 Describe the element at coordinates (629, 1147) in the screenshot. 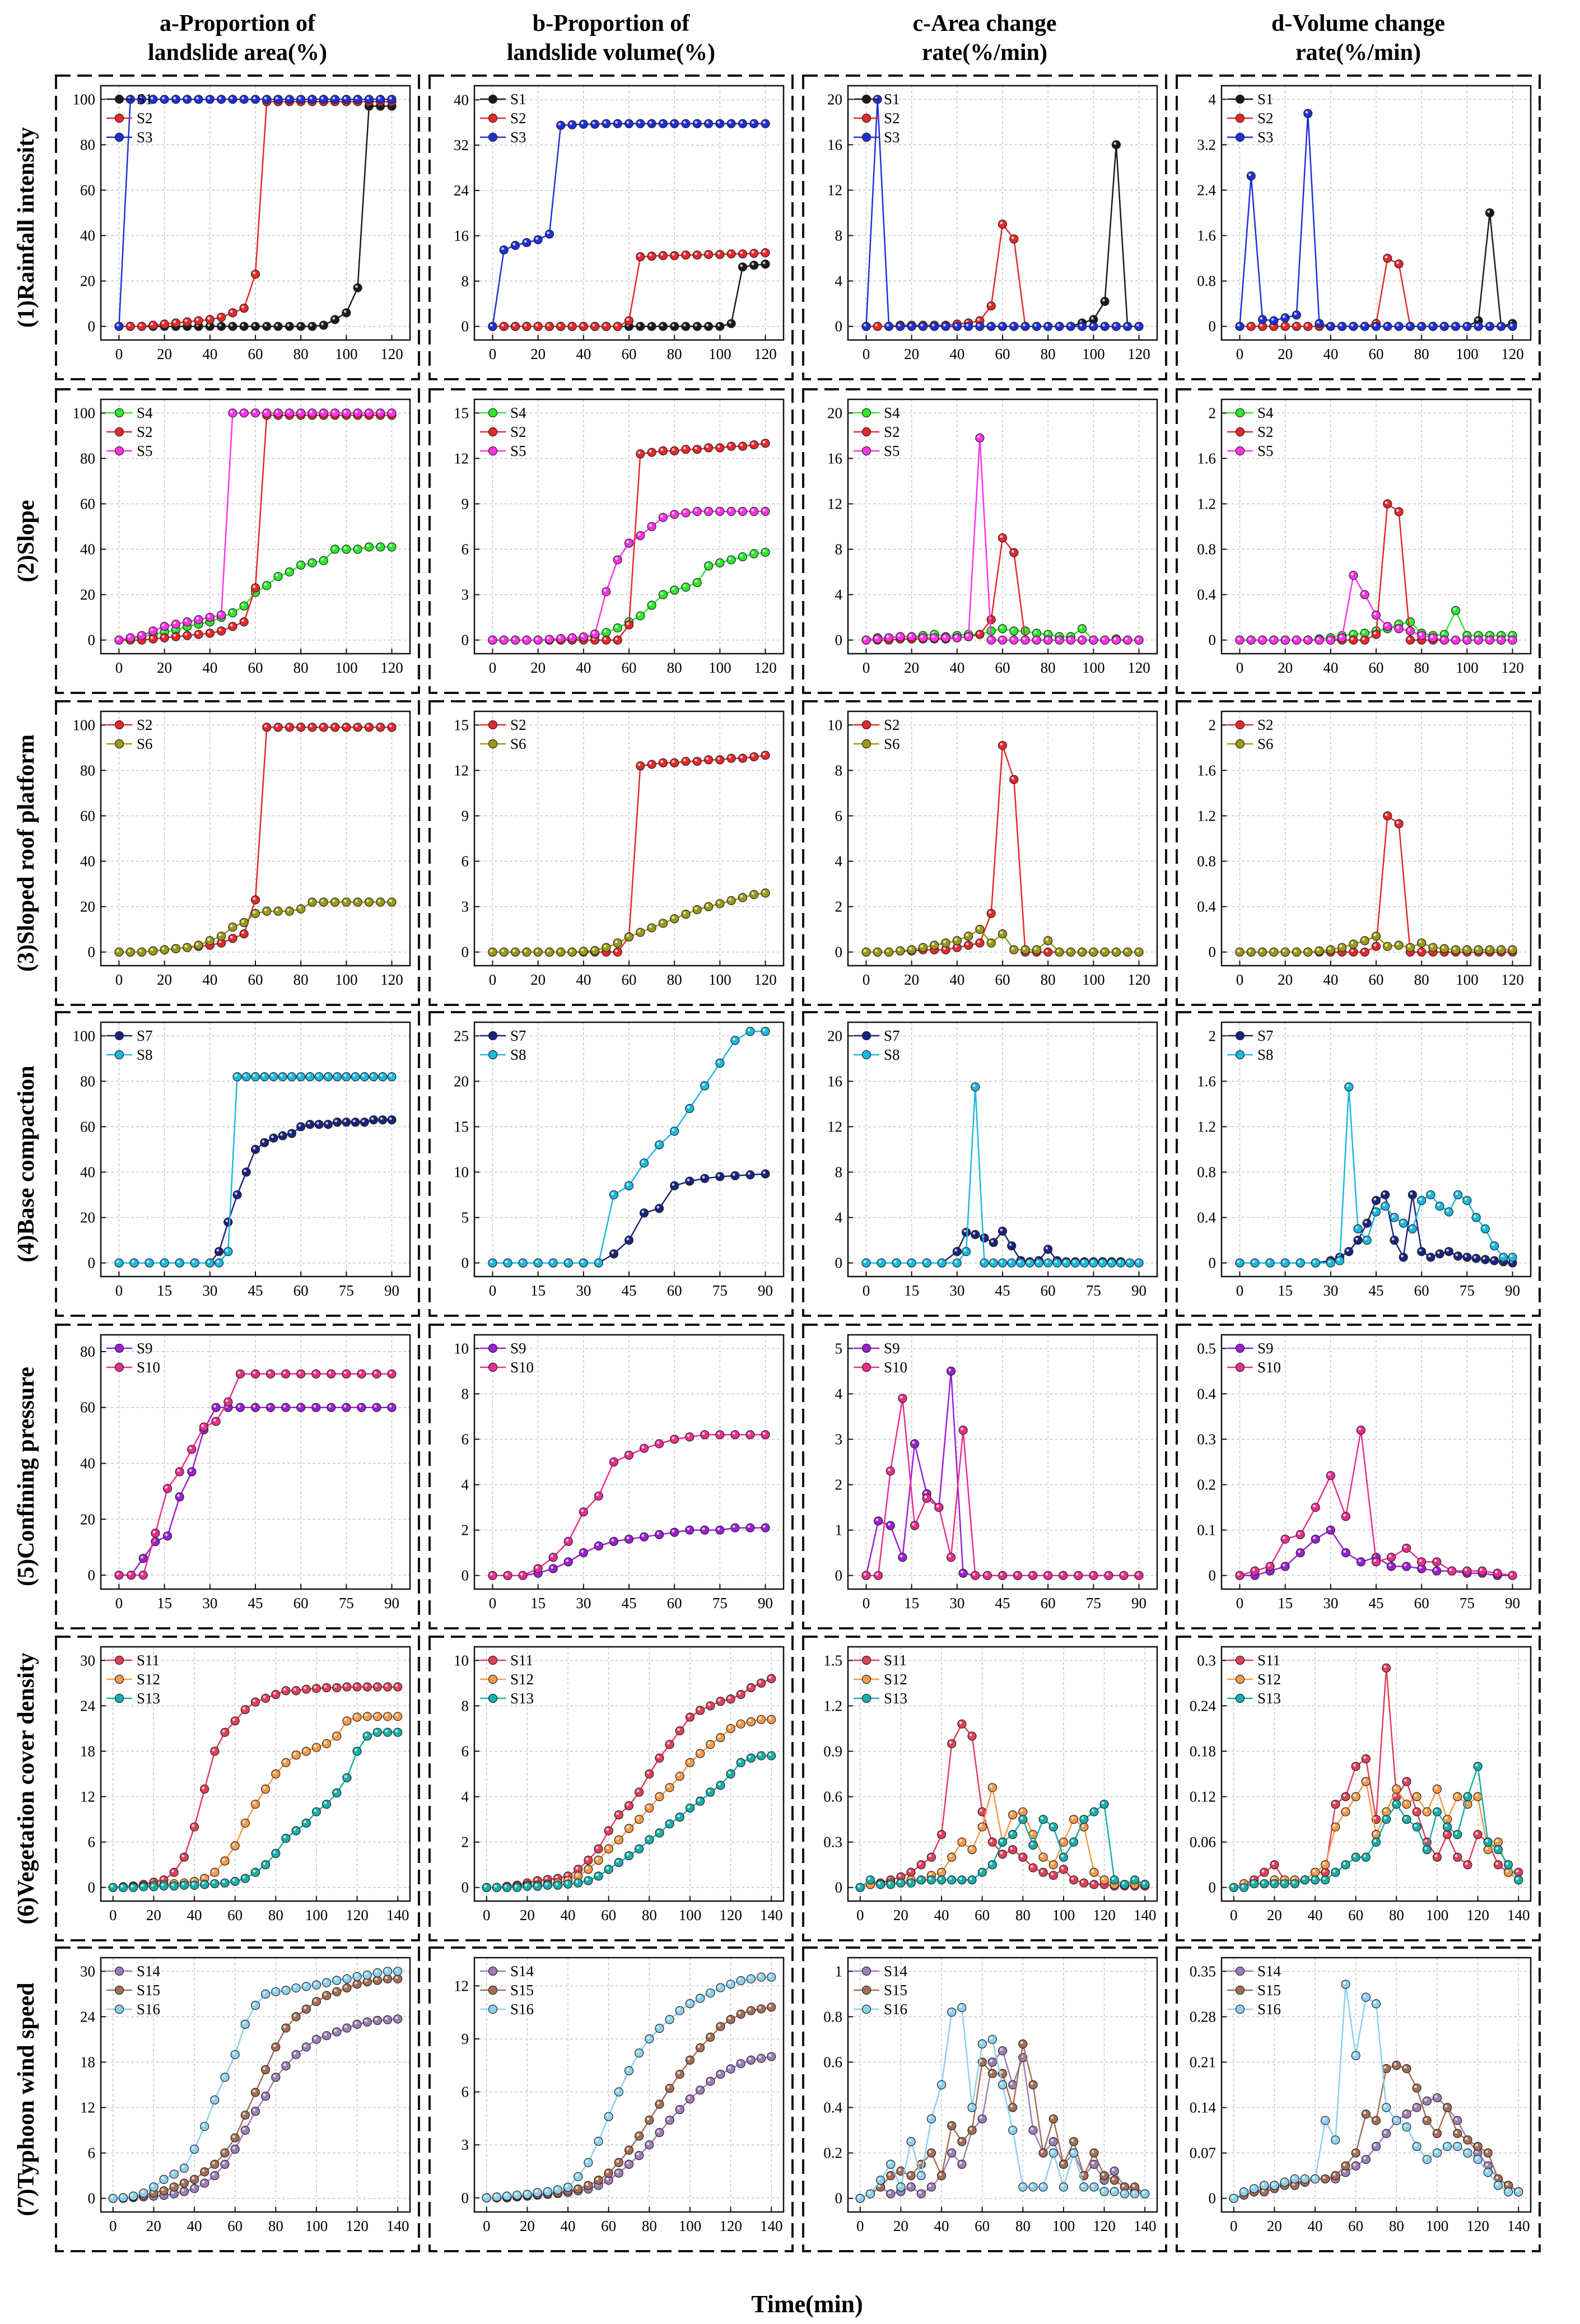

I see `series-s8` at that location.